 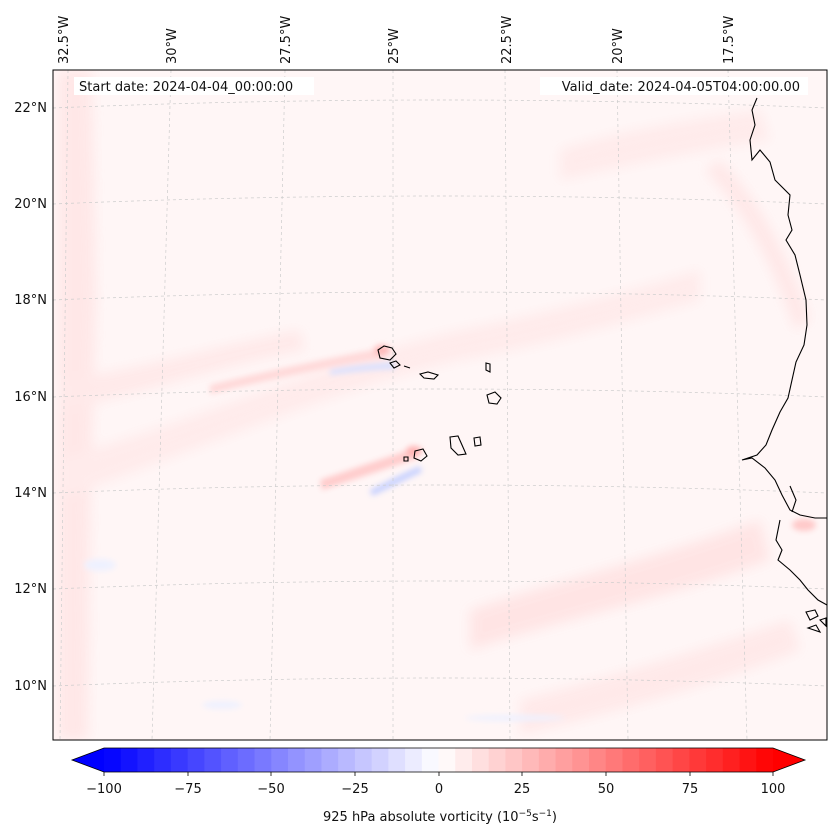 I want to click on africa-coastline-south, so click(x=801, y=562).